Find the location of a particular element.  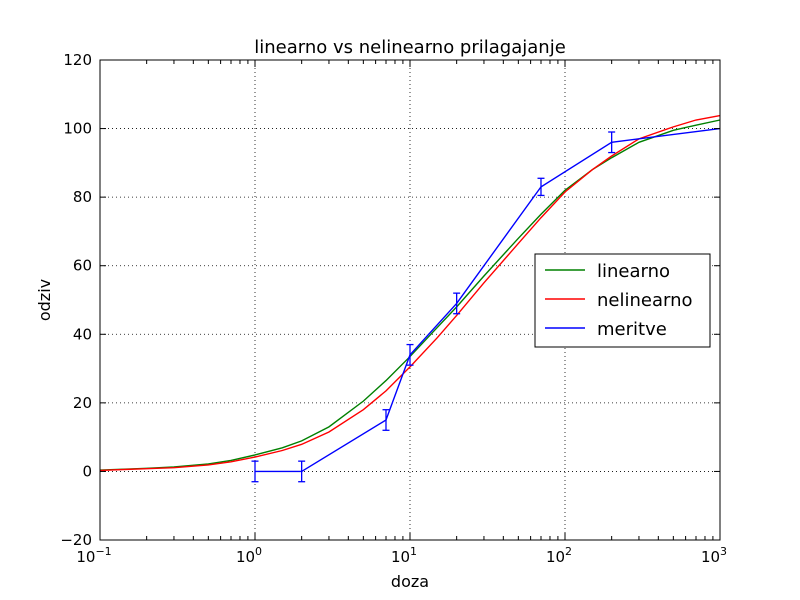

y-tick-label: 80 is located at coordinates (82, 197).